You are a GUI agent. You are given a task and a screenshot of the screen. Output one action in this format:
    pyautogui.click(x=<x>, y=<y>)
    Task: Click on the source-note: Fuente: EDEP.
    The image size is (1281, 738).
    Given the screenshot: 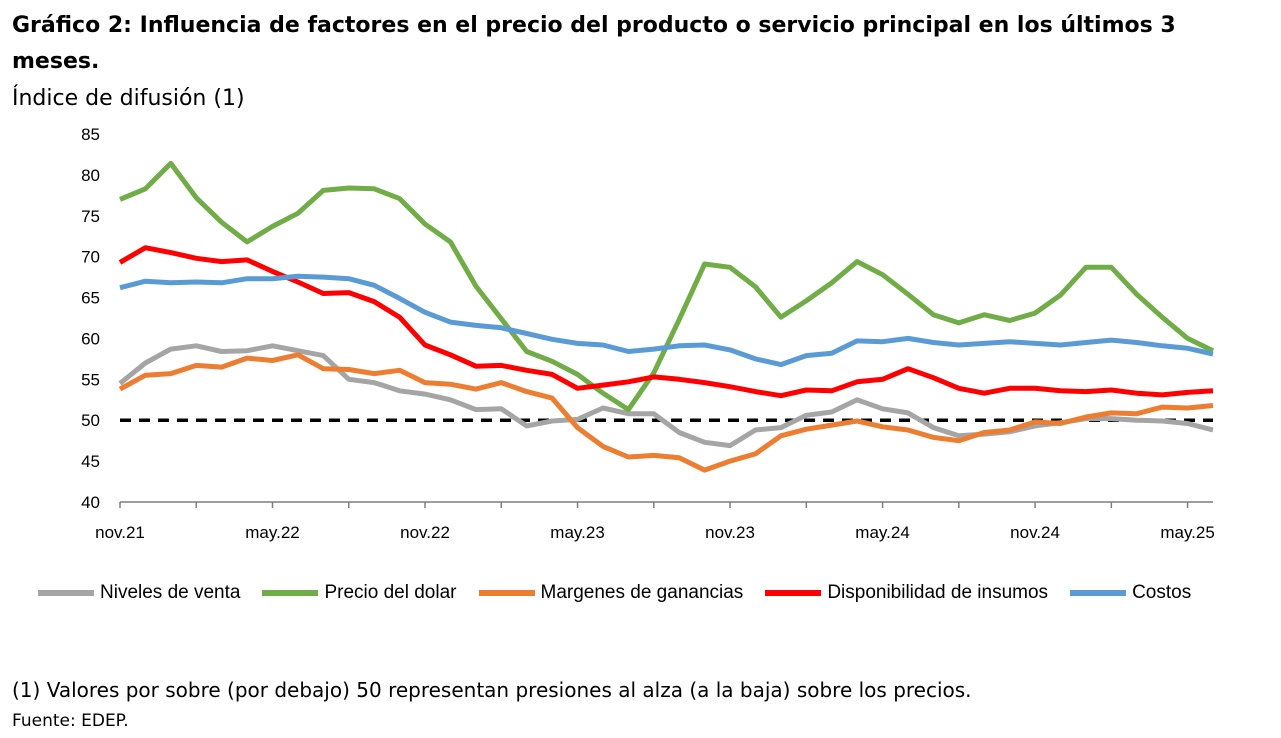 What is the action you would take?
    pyautogui.click(x=70, y=721)
    